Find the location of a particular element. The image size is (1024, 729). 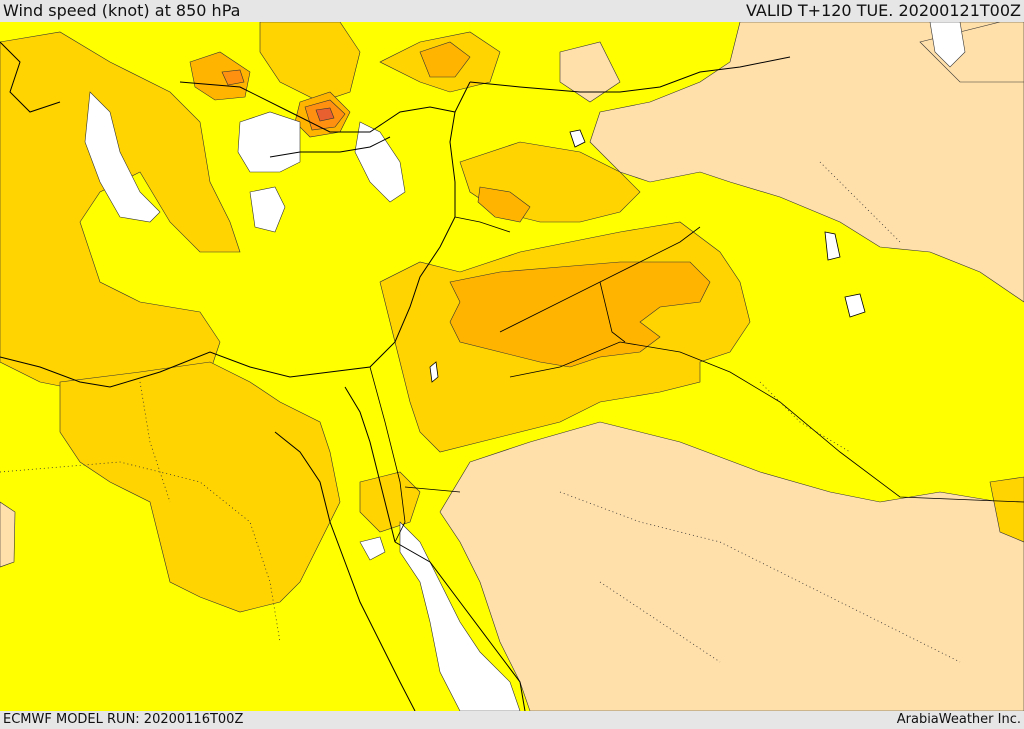

credit: ArabiaWeather Inc. is located at coordinates (958, 719).